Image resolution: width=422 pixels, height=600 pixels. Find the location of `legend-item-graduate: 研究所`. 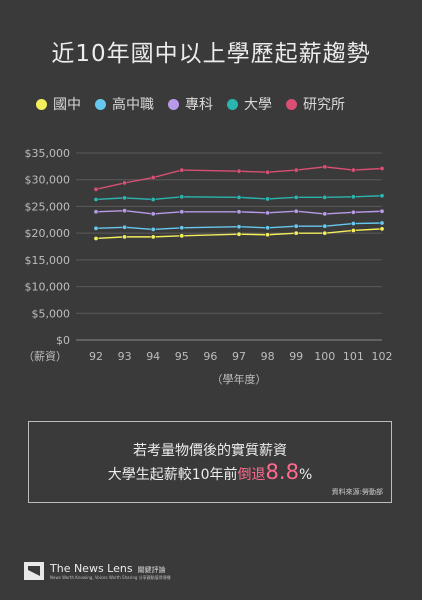

legend-item-graduate: 研究所 is located at coordinates (315, 104).